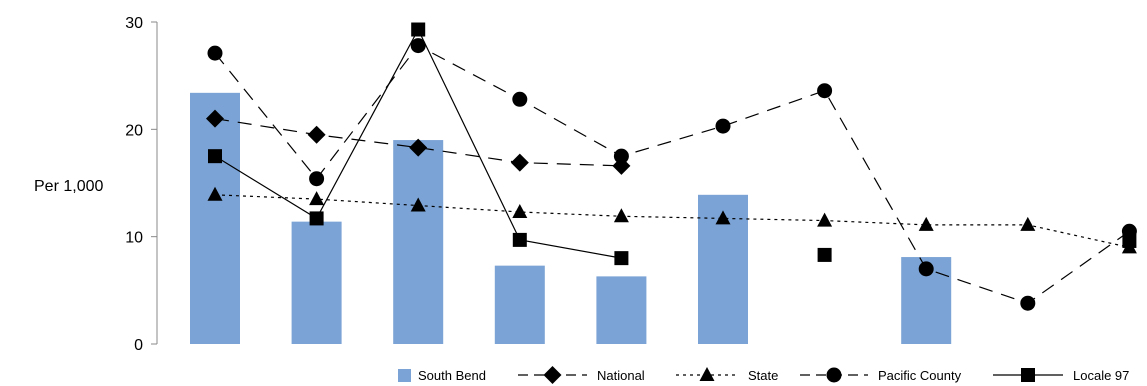 The image size is (1147, 386). Describe the element at coordinates (621, 375) in the screenshot. I see `legend-label-national: National` at that location.